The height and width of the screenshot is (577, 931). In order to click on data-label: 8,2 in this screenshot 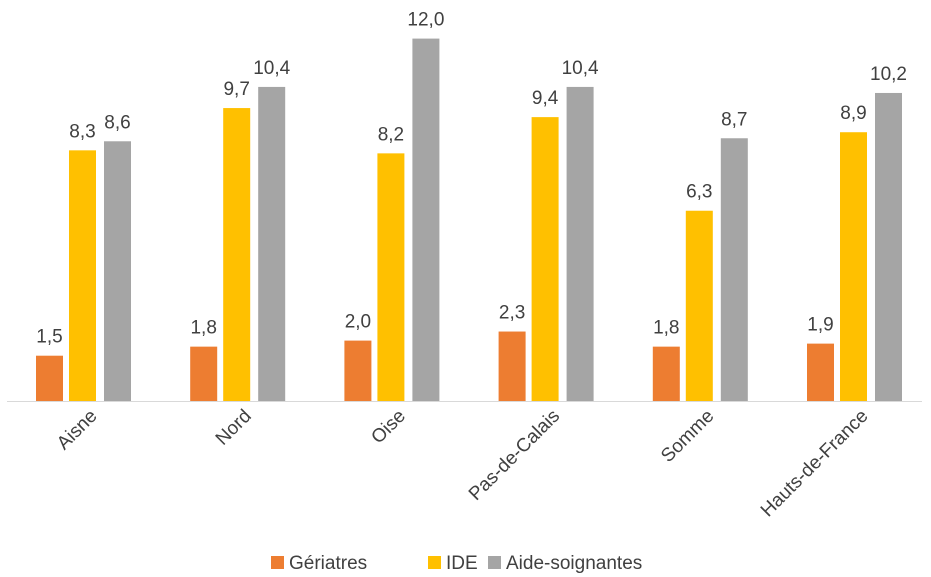, I will do `click(391, 134)`.